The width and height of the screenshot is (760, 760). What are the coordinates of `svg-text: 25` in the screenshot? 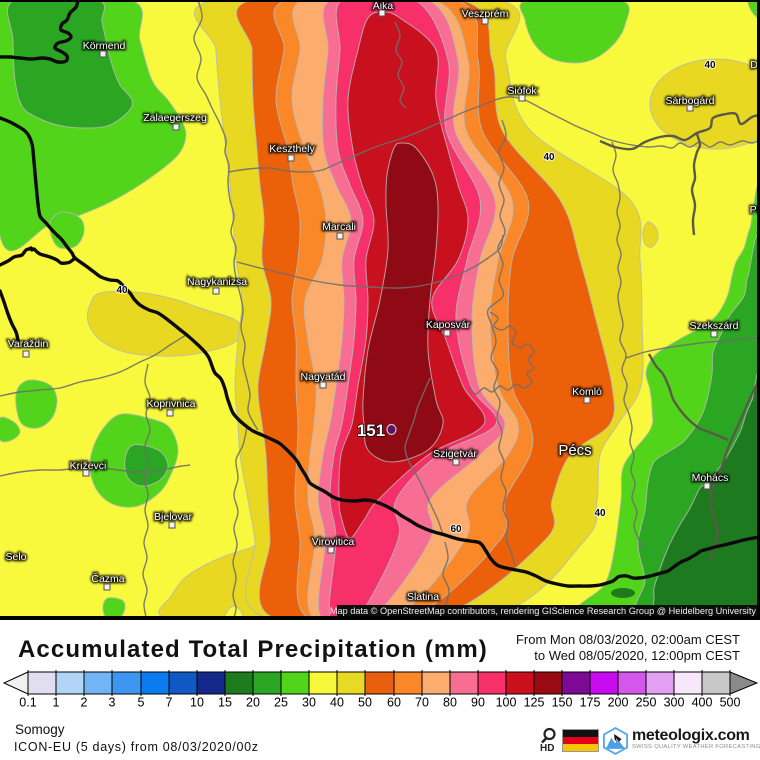 It's located at (281, 703).